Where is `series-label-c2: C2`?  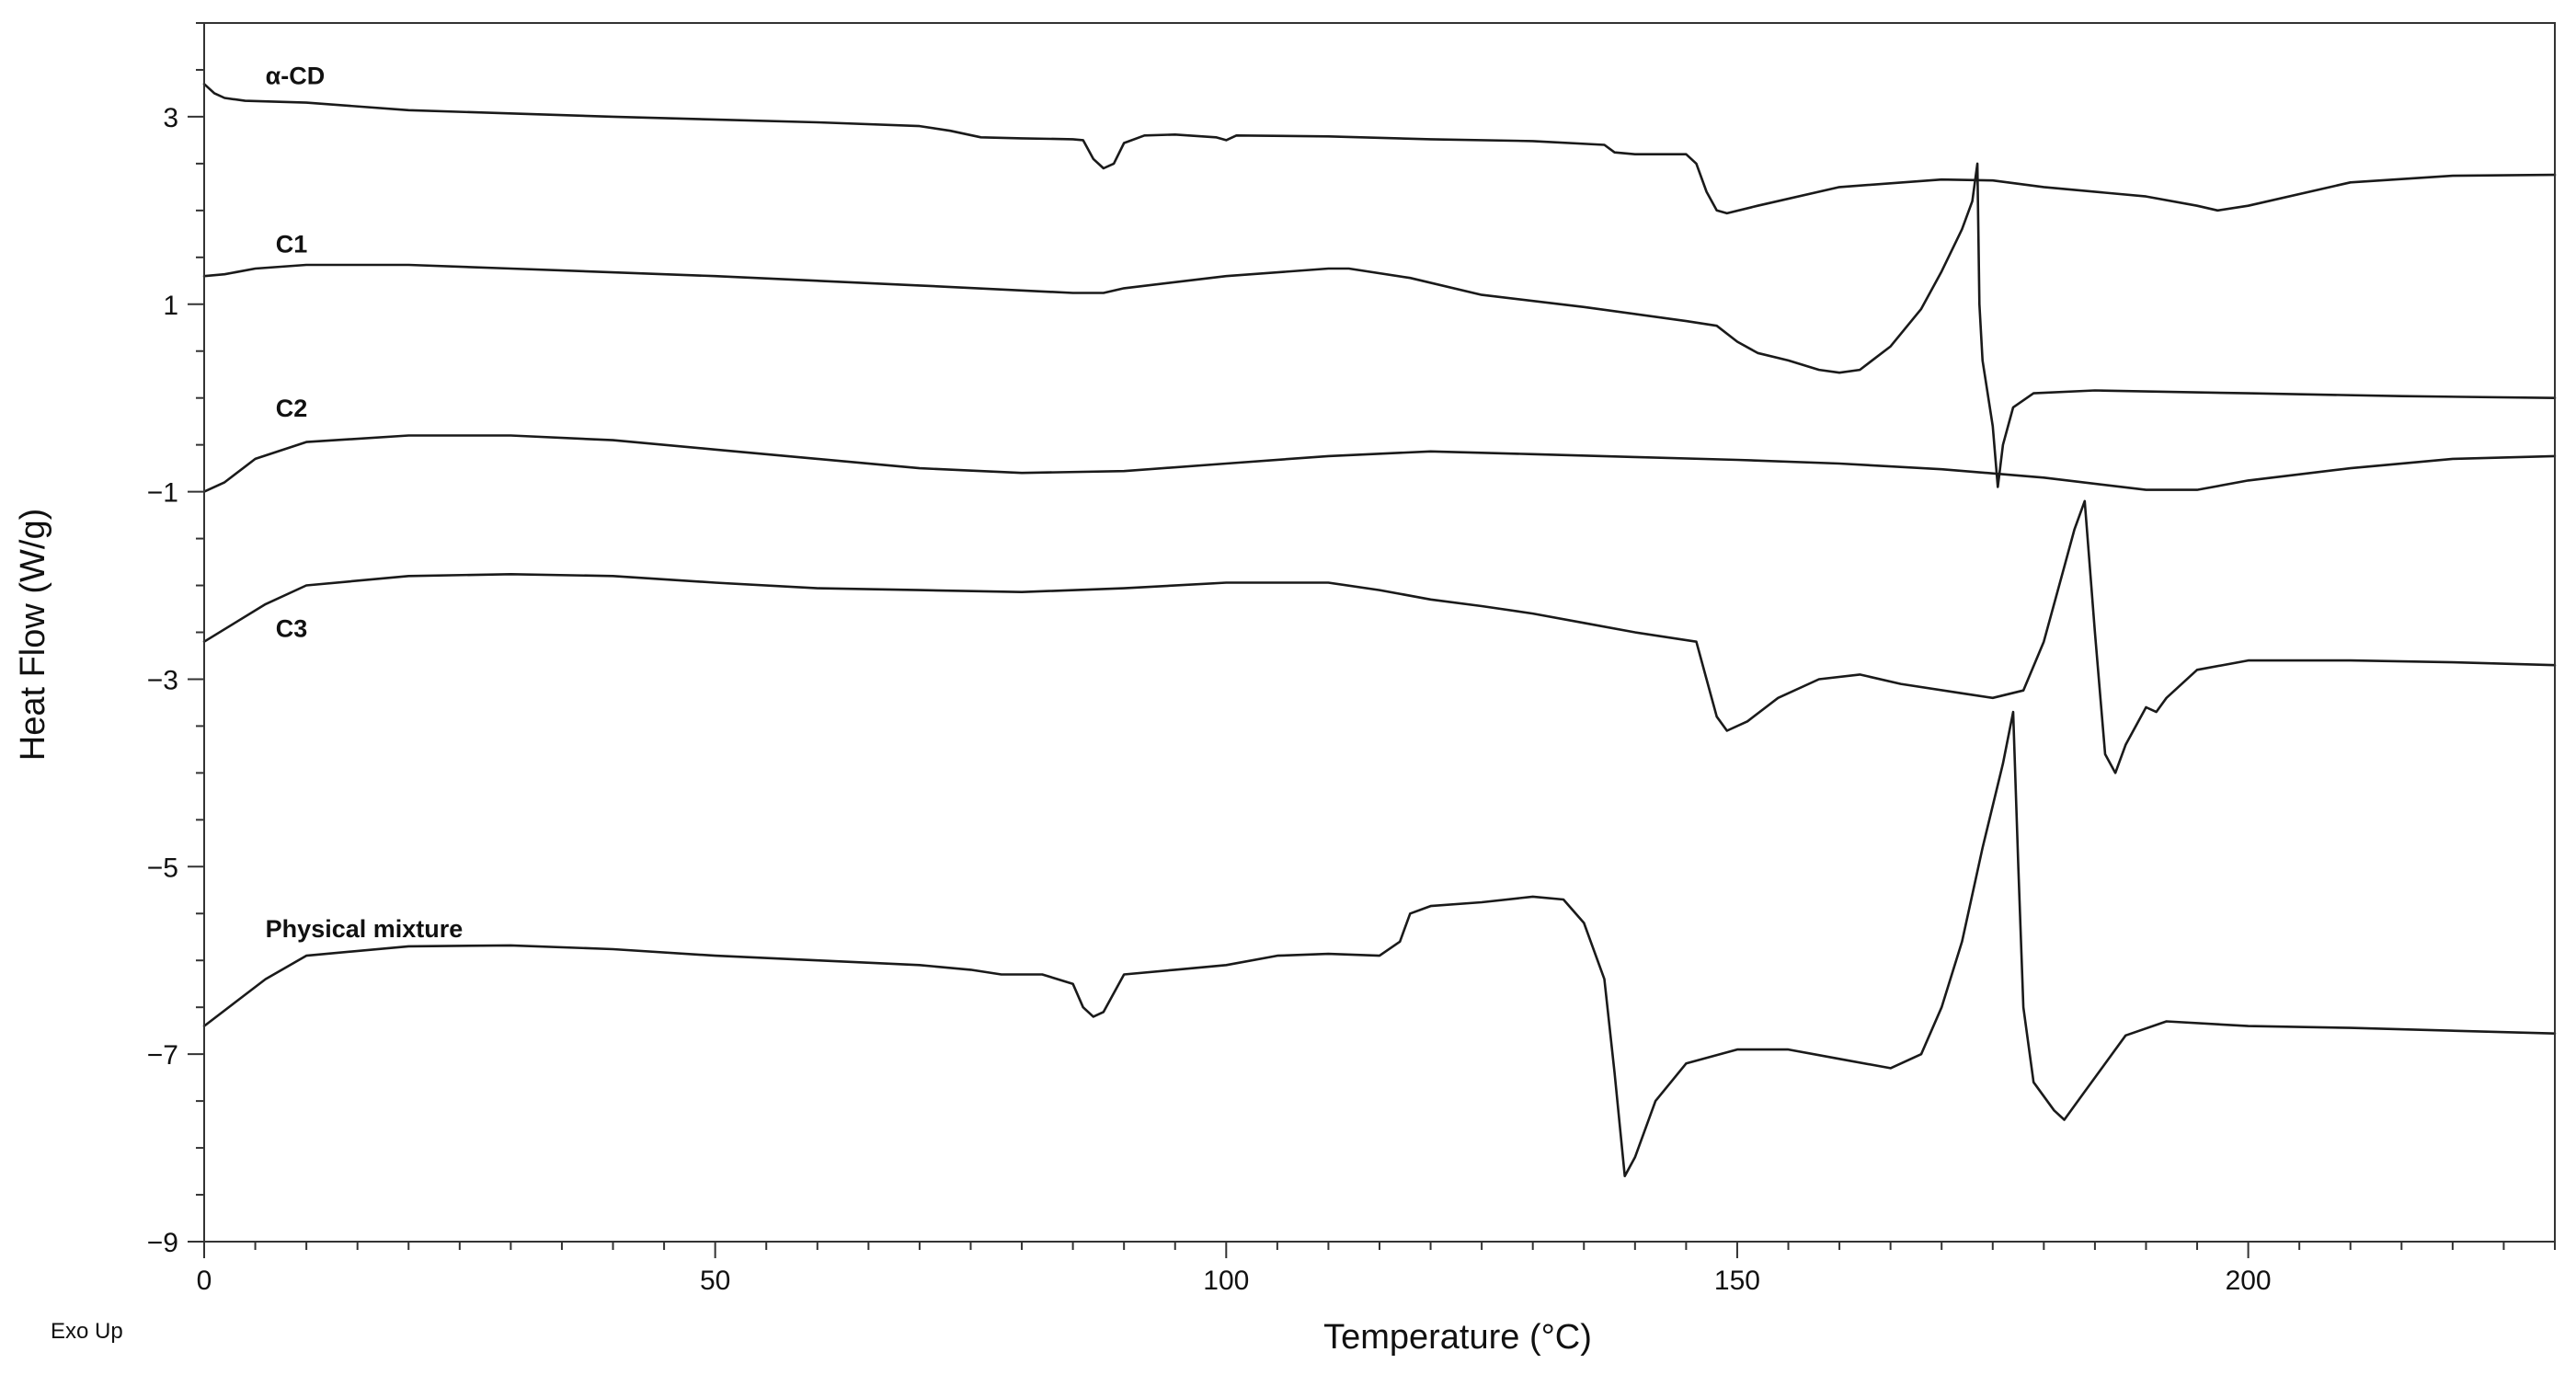
series-label-c2: C2 is located at coordinates (292, 408).